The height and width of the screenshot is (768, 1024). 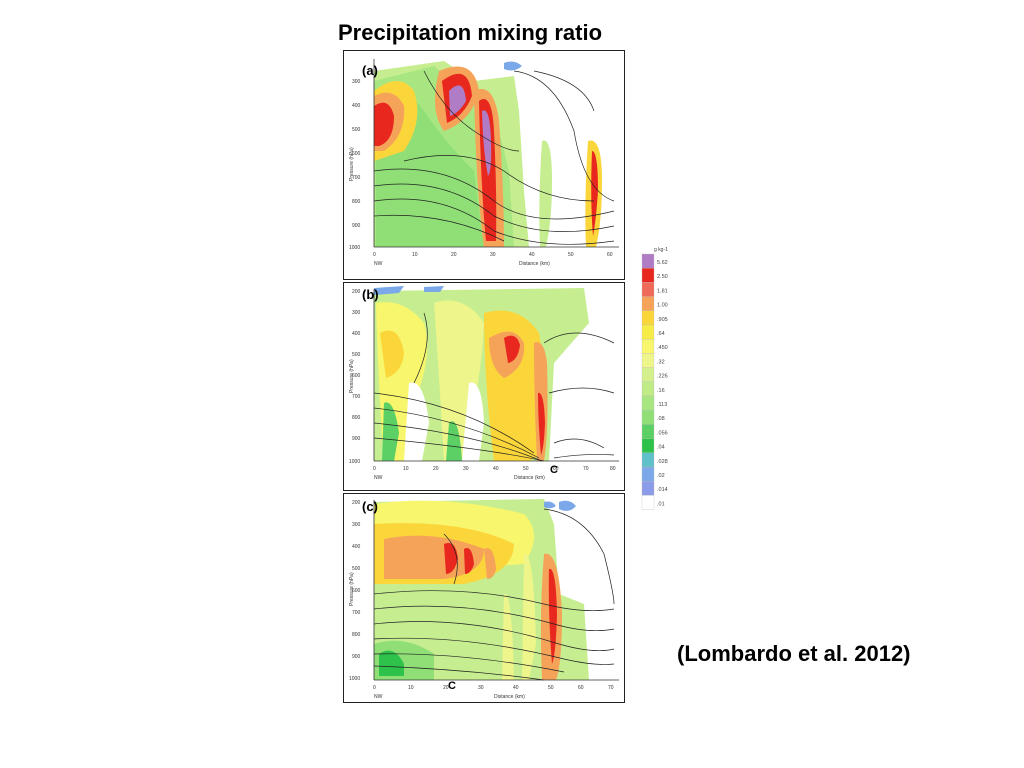 What do you see at coordinates (356, 397) in the screenshot?
I see `panel-b-ytick: 700` at bounding box center [356, 397].